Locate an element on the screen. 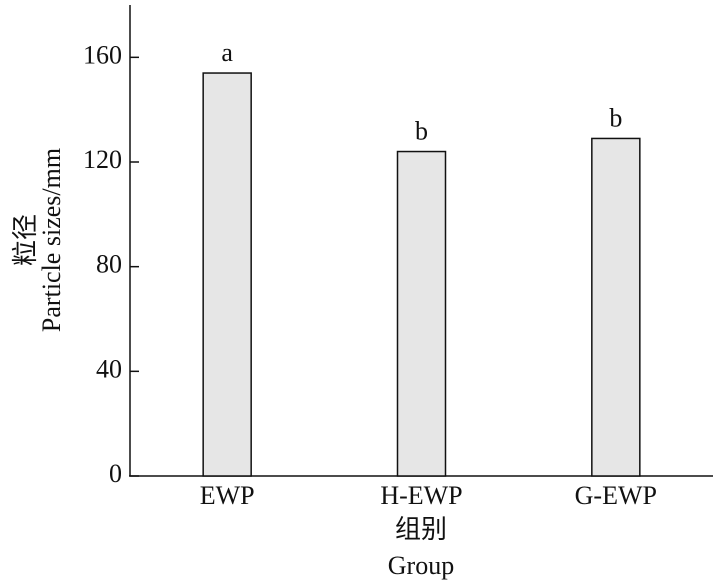  x-tick-label: H-EWP is located at coordinates (421, 495).